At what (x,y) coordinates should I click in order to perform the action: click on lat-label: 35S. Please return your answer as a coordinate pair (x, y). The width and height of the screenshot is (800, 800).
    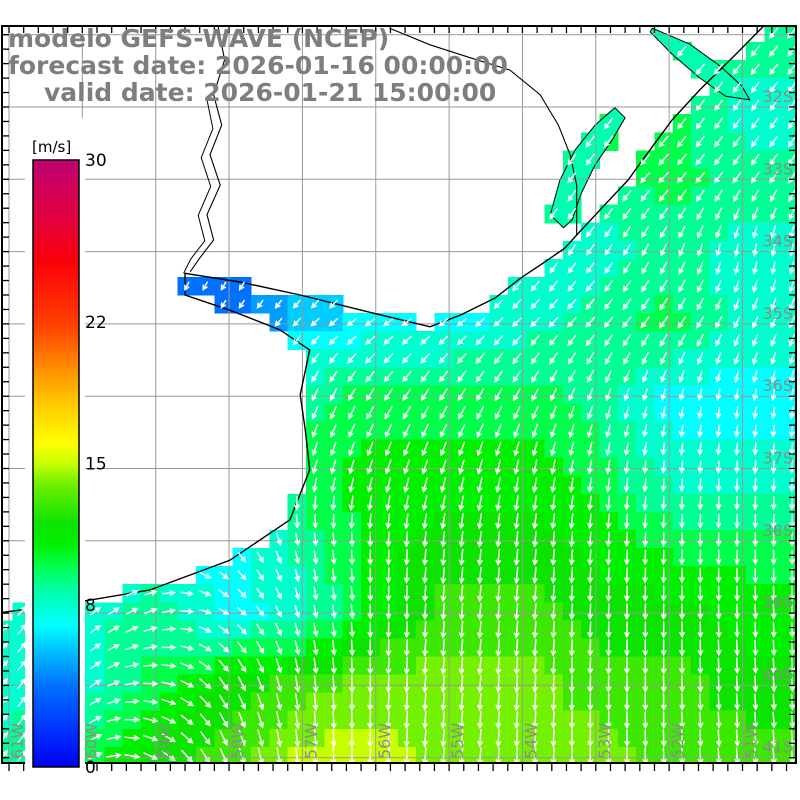
    Looking at the image, I should click on (777, 313).